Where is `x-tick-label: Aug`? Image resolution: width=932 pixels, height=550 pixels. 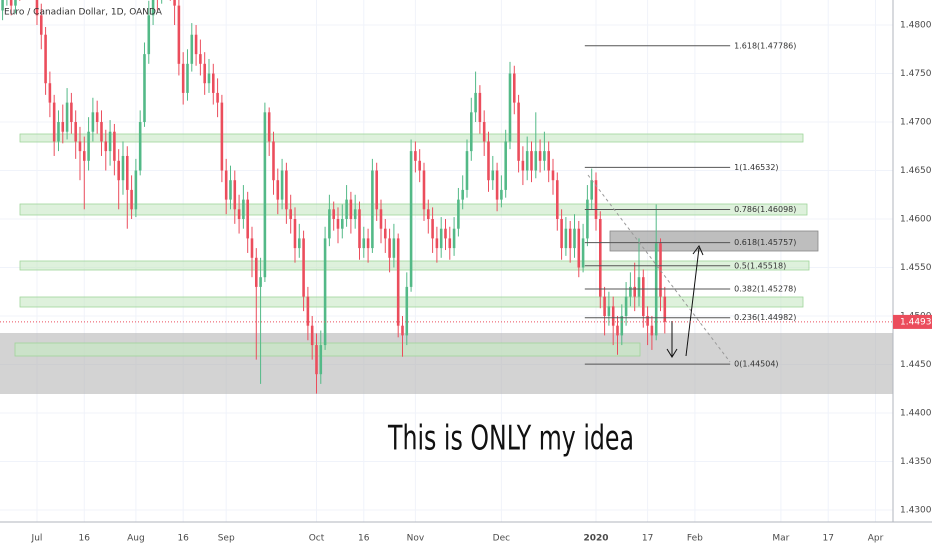 x-tick-label: Aug is located at coordinates (136, 539).